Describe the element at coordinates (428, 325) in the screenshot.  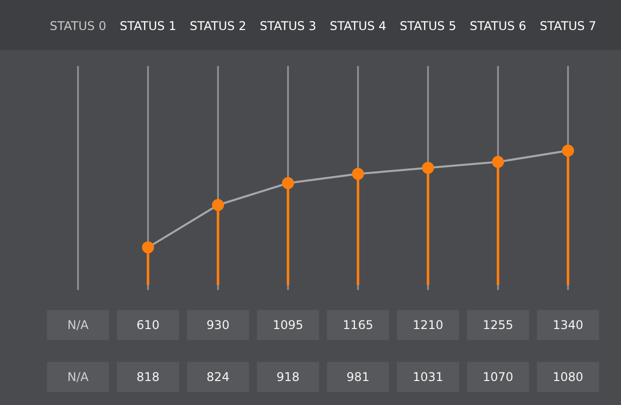
I see `data-label: 1210` at that location.